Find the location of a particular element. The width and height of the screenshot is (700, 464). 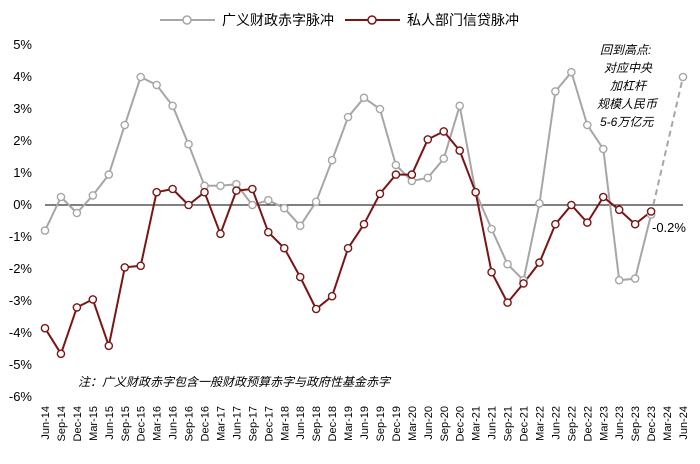

x-tick-label: Mar-23 is located at coordinates (604, 423).